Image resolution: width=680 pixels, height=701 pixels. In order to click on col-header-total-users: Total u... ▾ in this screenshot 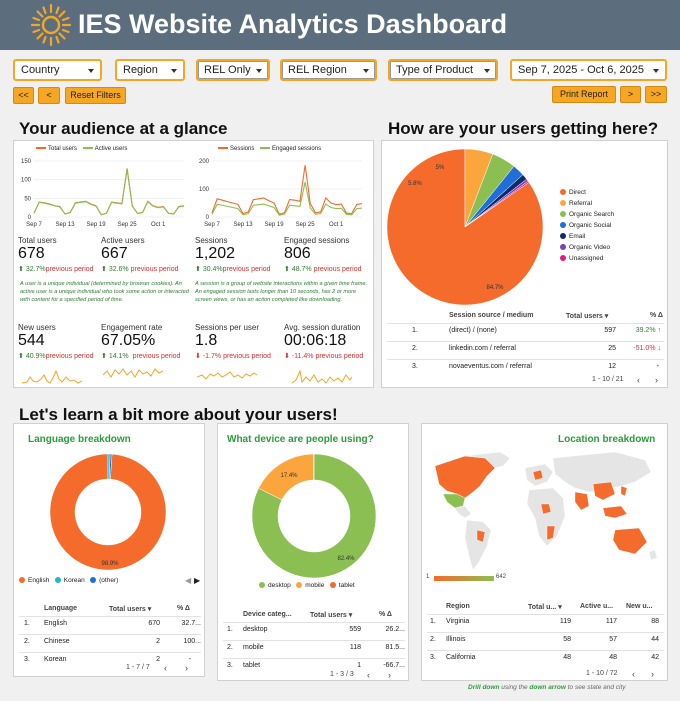, I will do `click(545, 607)`.